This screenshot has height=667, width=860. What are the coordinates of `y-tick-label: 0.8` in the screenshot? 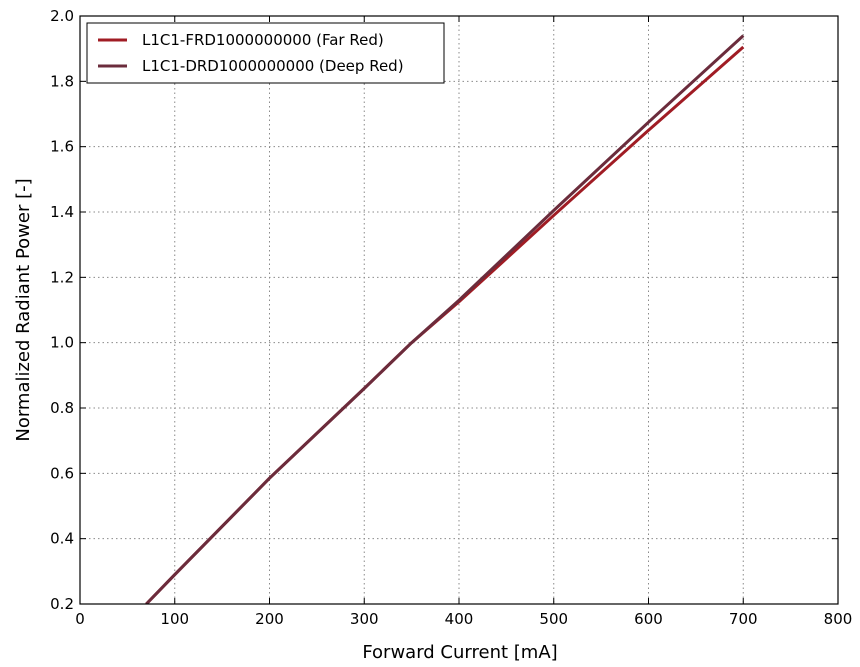 It's located at (62, 408).